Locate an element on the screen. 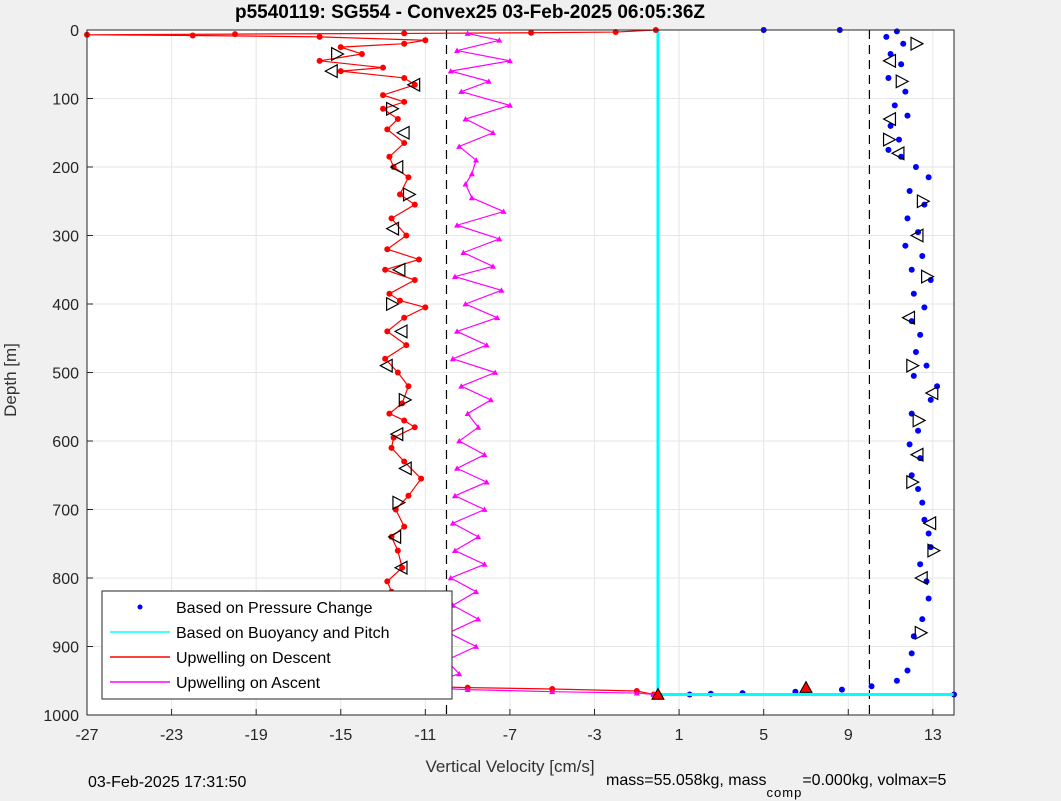  x-tick-label: -11 is located at coordinates (425, 735).